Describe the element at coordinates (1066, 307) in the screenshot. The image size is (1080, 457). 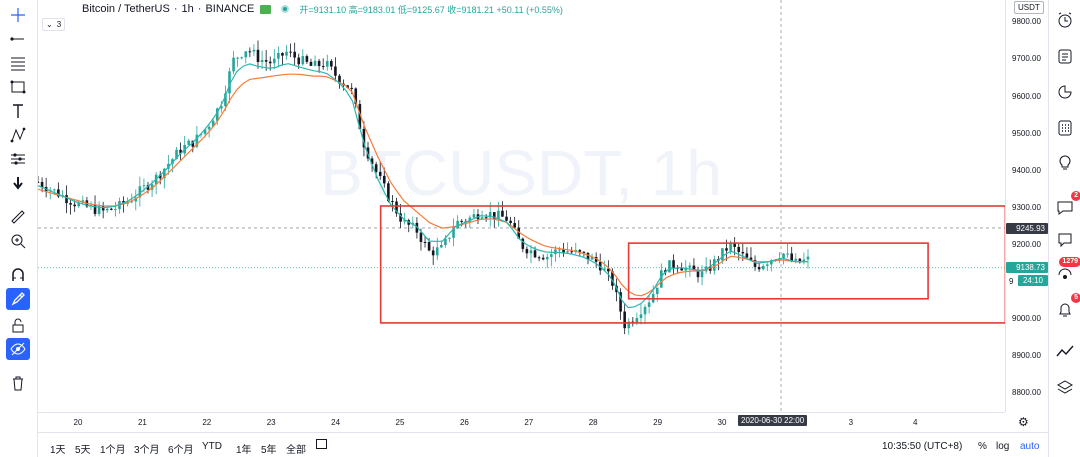
I see `notifications-bell-icon: 5` at that location.